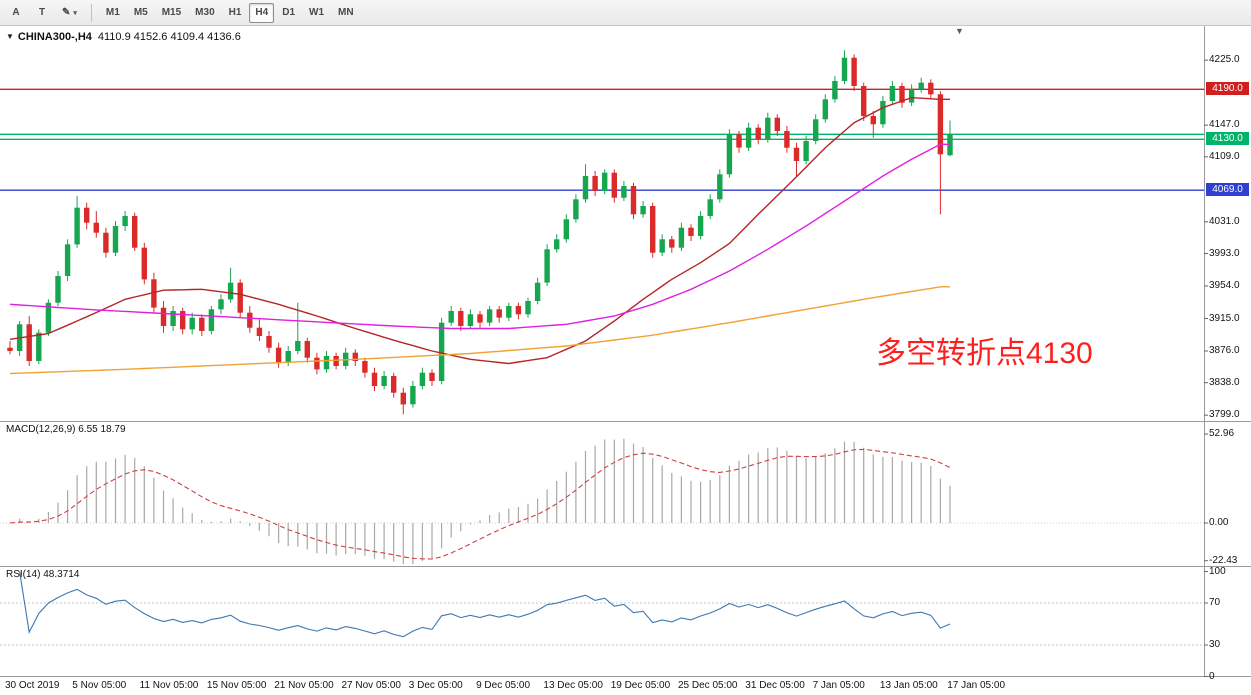 The width and height of the screenshot is (1251, 695). What do you see at coordinates (485, 604) in the screenshot?
I see `rsi-line` at bounding box center [485, 604].